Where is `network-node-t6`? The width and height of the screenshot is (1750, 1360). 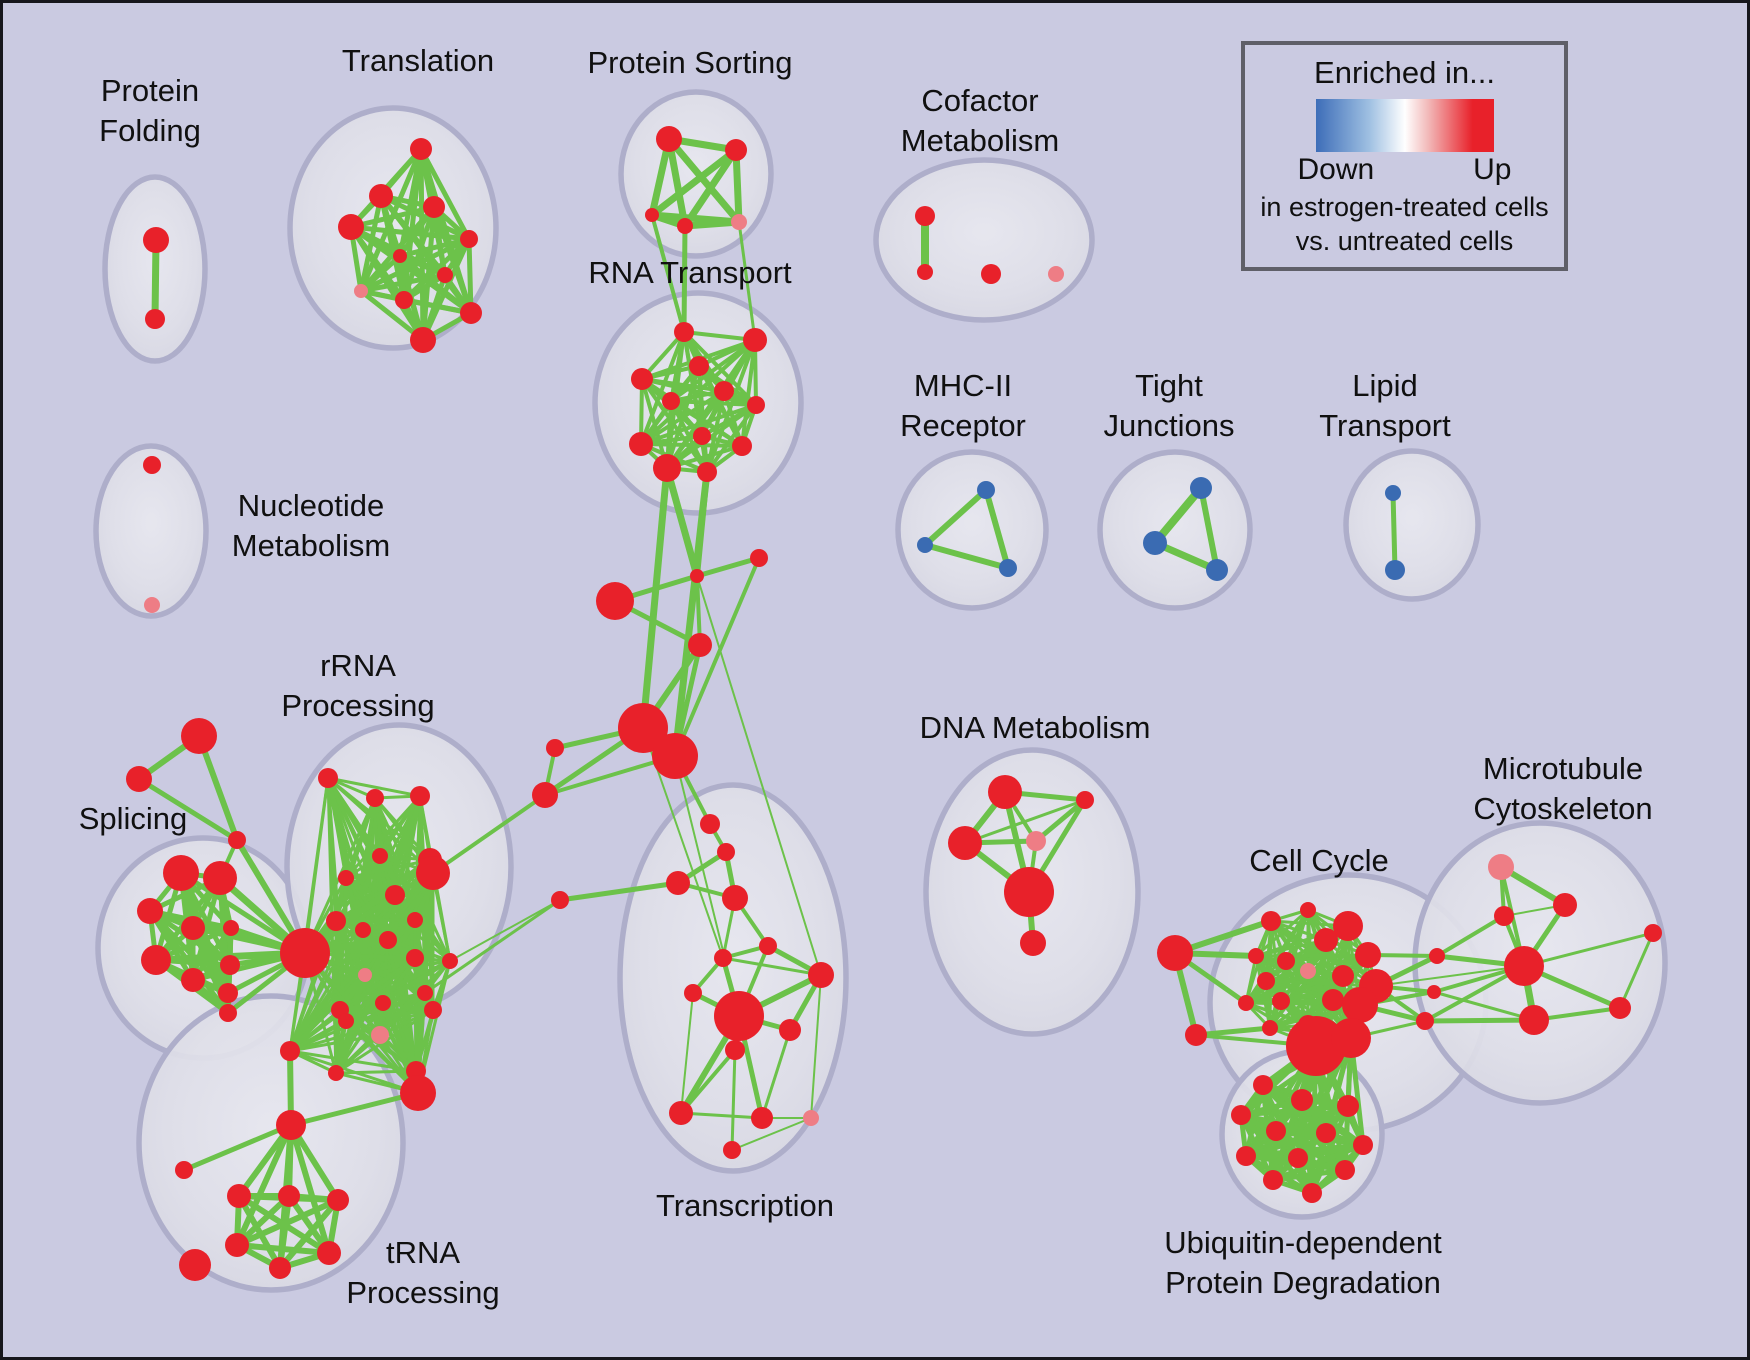 network-node-t6 is located at coordinates (400, 256).